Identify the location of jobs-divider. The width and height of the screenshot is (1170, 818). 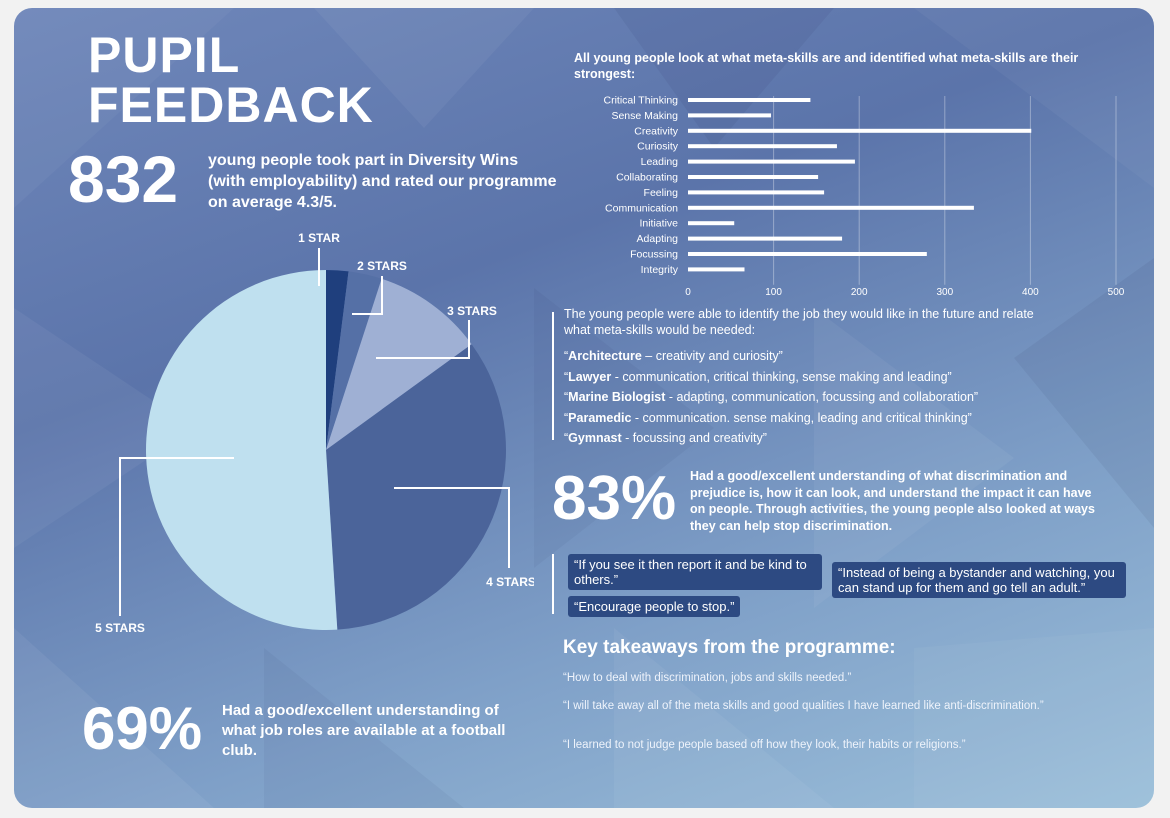
(553, 376).